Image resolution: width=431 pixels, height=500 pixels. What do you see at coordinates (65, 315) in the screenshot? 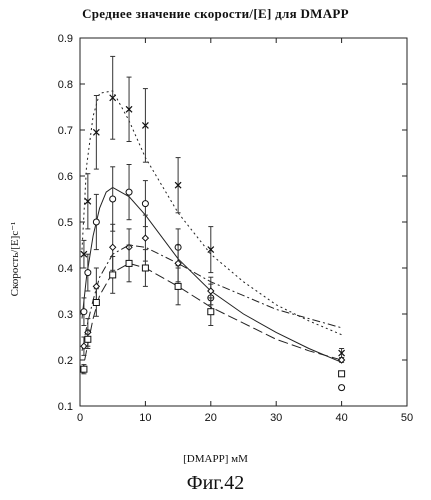
I see `y-tick-label: 0.3` at bounding box center [65, 315].